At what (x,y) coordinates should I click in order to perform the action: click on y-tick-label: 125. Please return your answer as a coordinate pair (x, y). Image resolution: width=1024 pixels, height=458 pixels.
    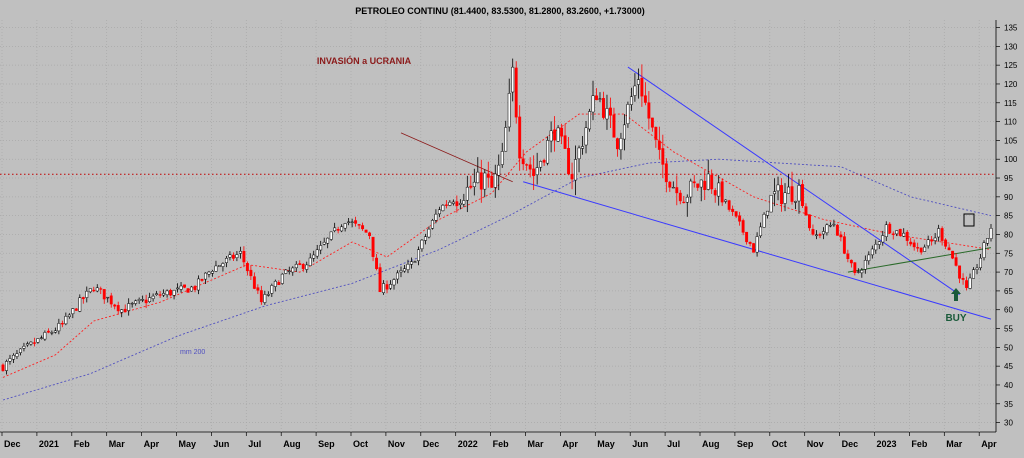
    Looking at the image, I should click on (1011, 65).